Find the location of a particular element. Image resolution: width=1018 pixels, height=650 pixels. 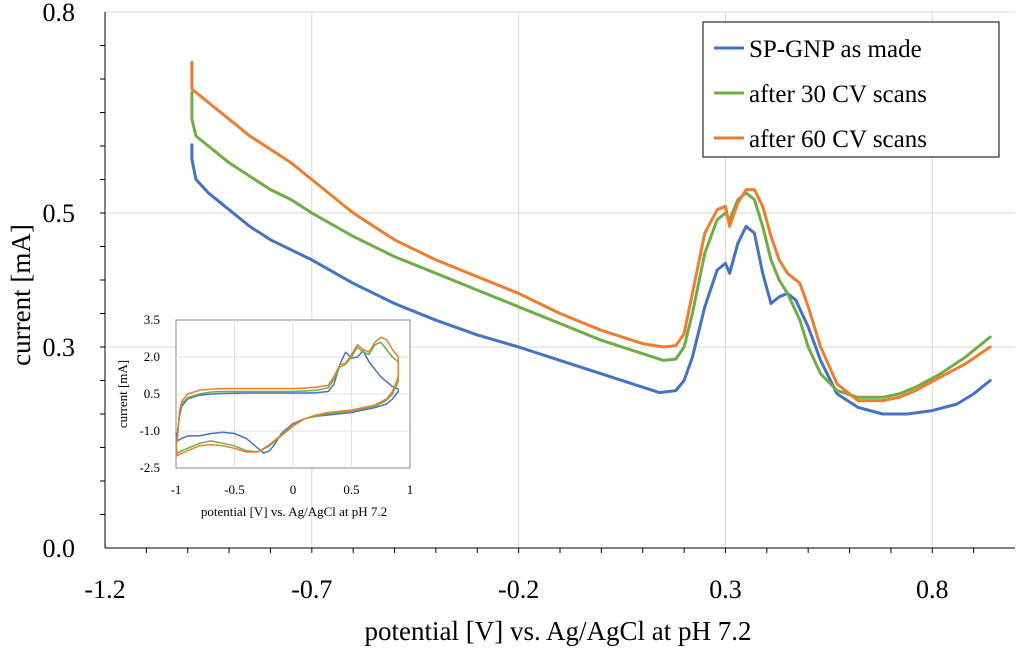

y-tick-label: 0.5 is located at coordinates (59, 213).